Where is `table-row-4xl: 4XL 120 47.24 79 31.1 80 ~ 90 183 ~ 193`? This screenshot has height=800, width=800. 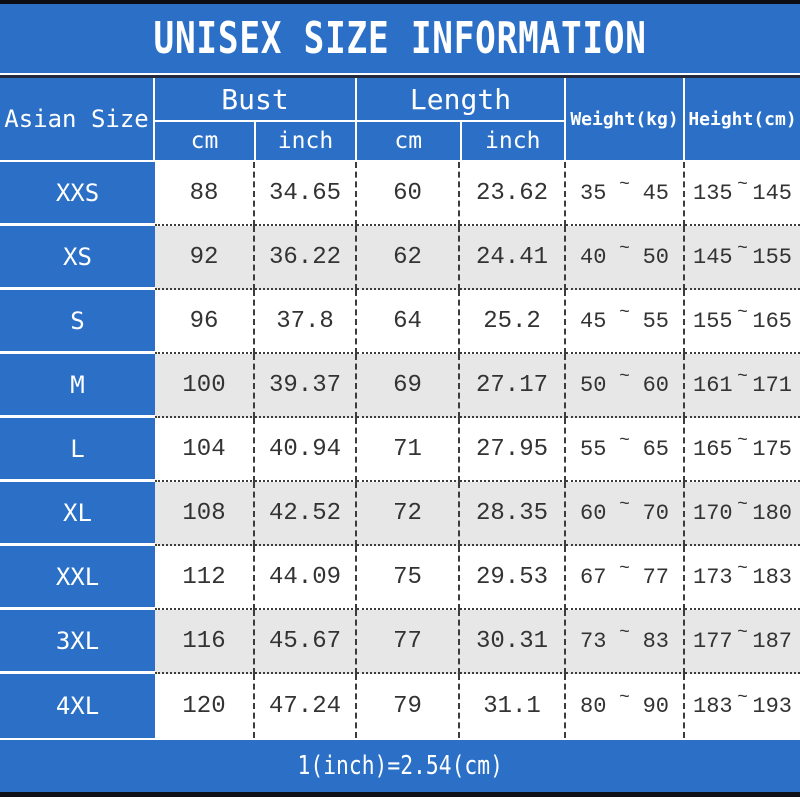
table-row-4xl: 4XL 120 47.24 79 31.1 80 ~ 90 183 ~ 193 is located at coordinates (400, 706).